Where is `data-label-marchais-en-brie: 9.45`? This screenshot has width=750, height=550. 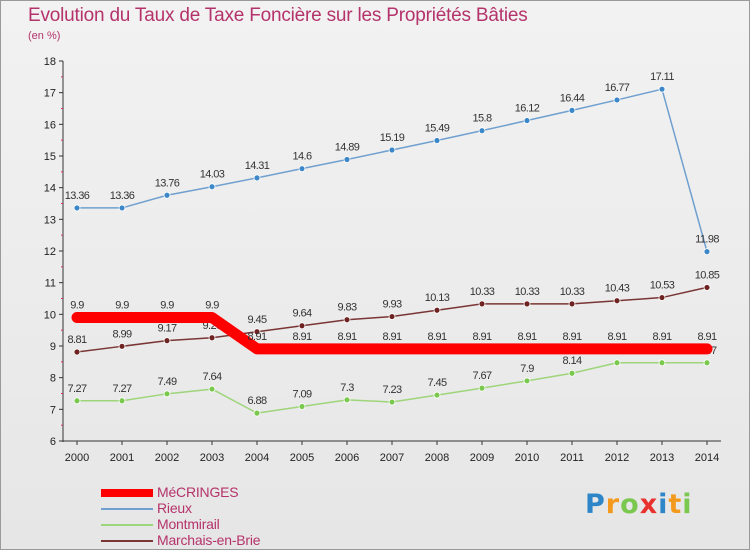
data-label-marchais-en-brie: 9.45 is located at coordinates (256, 320).